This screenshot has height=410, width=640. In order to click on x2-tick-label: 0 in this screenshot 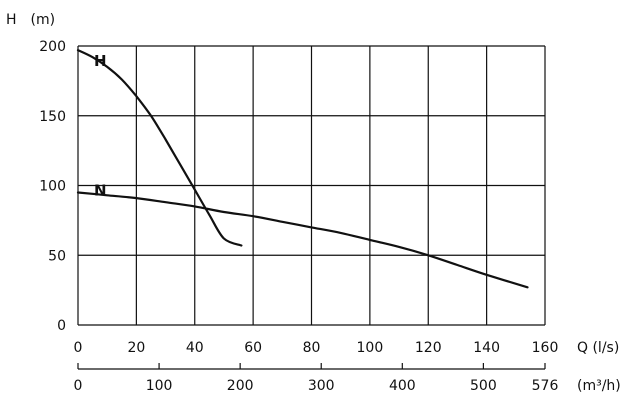, I will do `click(78, 386)`.